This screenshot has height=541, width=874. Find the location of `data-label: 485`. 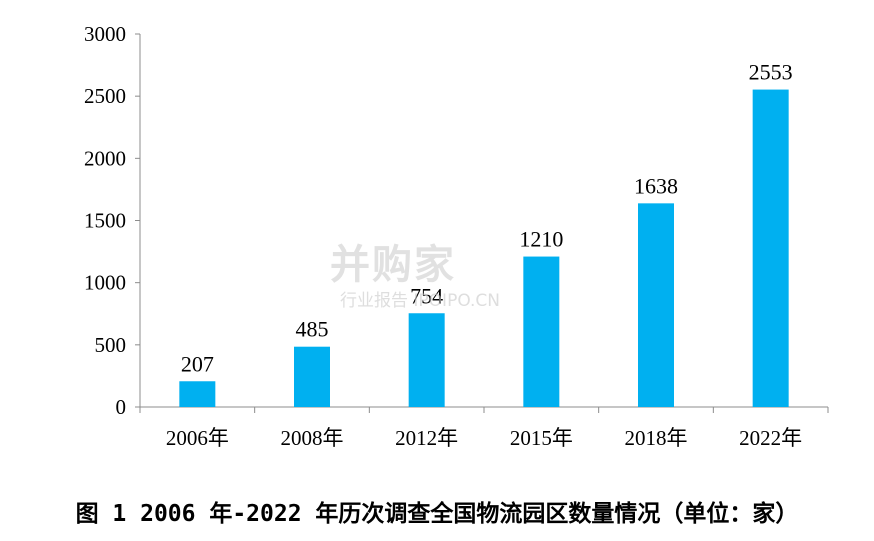

data-label: 485 is located at coordinates (312, 329).